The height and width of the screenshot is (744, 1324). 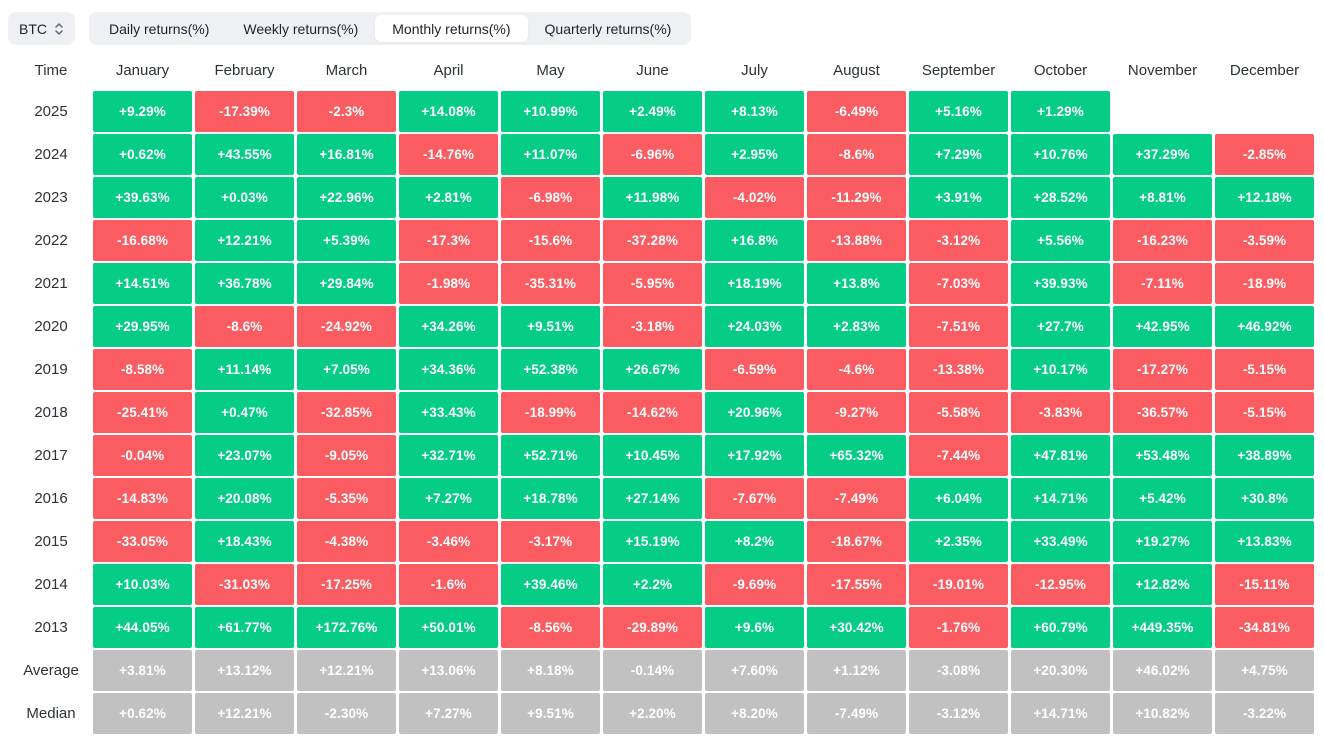 I want to click on row-label: 2017, so click(x=51, y=455).